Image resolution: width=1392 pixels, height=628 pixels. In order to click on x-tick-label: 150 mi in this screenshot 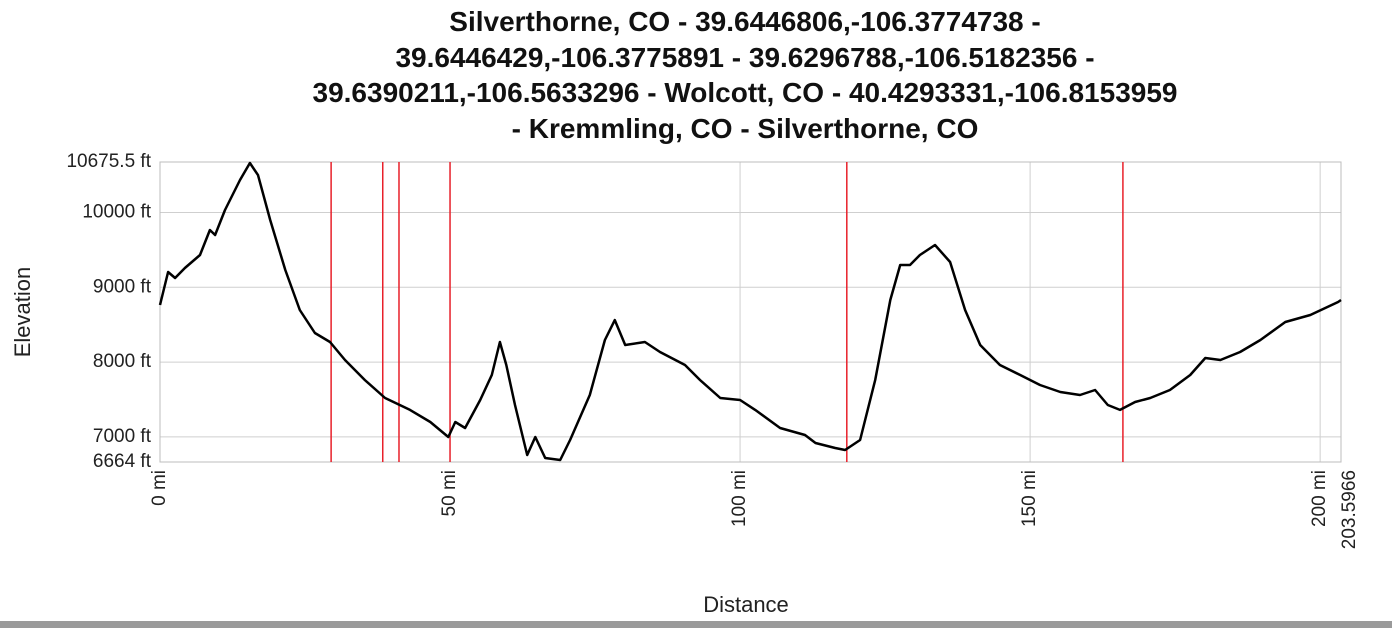, I will do `click(1029, 498)`.